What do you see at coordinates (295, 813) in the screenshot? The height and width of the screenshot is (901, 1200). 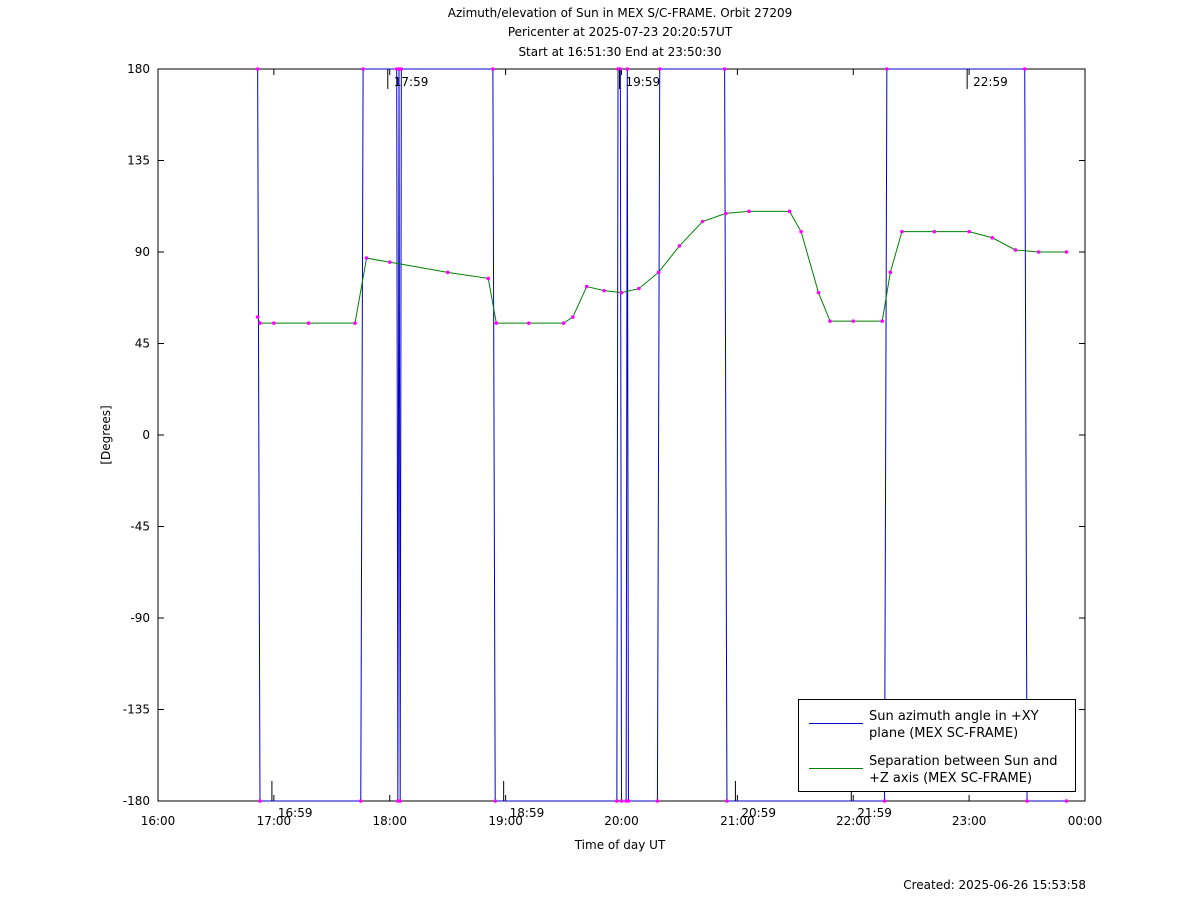 I see `annotation: 16:59` at bounding box center [295, 813].